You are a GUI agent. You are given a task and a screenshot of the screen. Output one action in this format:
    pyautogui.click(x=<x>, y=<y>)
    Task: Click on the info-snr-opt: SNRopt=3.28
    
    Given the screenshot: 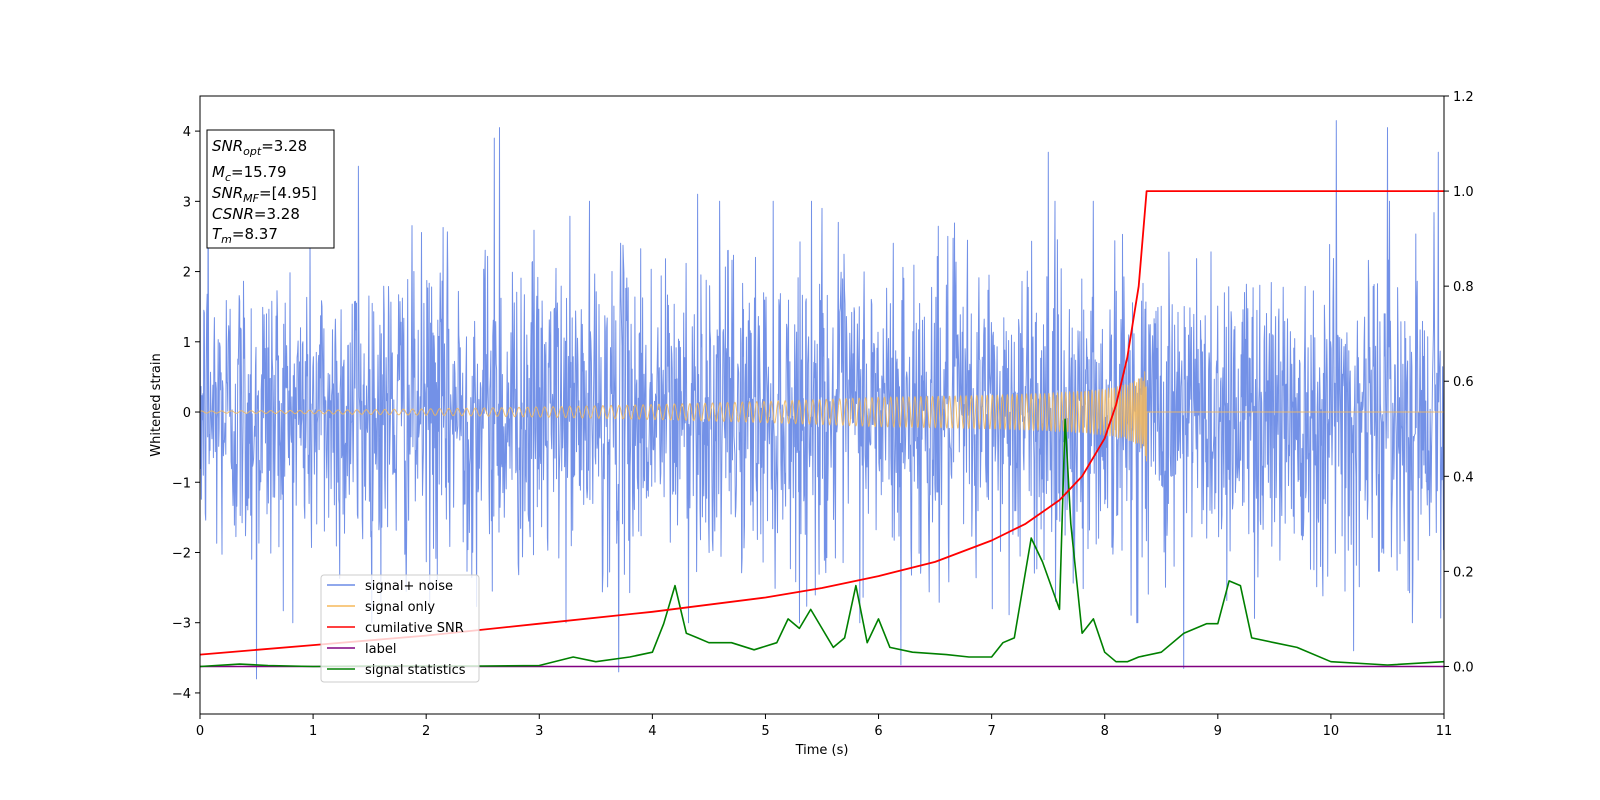 What is the action you would take?
    pyautogui.click(x=259, y=147)
    